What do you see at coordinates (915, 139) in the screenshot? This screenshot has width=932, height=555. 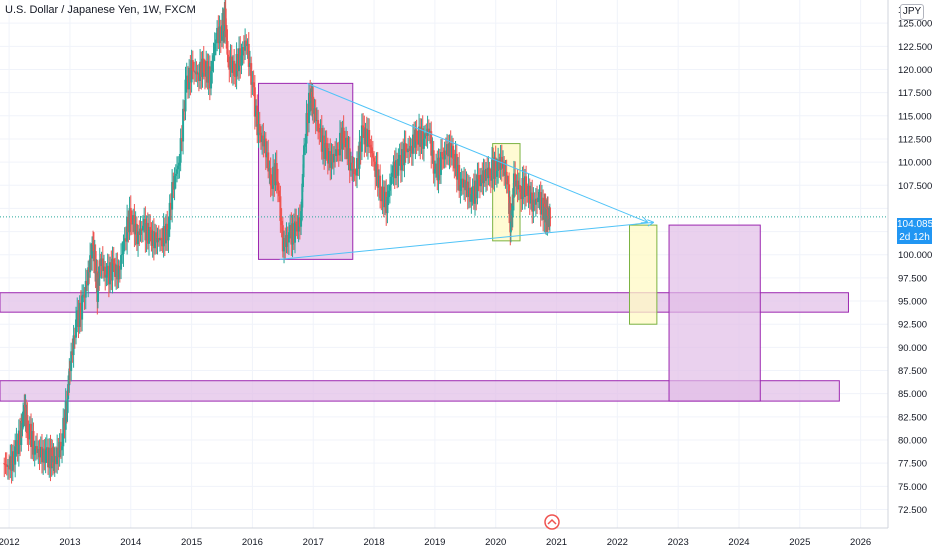 I see `price-tick-label: 112.500` at bounding box center [915, 139].